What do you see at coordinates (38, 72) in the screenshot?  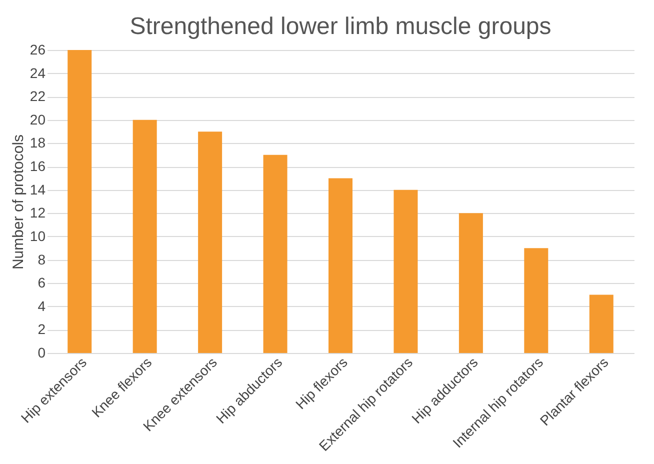 I see `y-tick-label: 24` at bounding box center [38, 72].